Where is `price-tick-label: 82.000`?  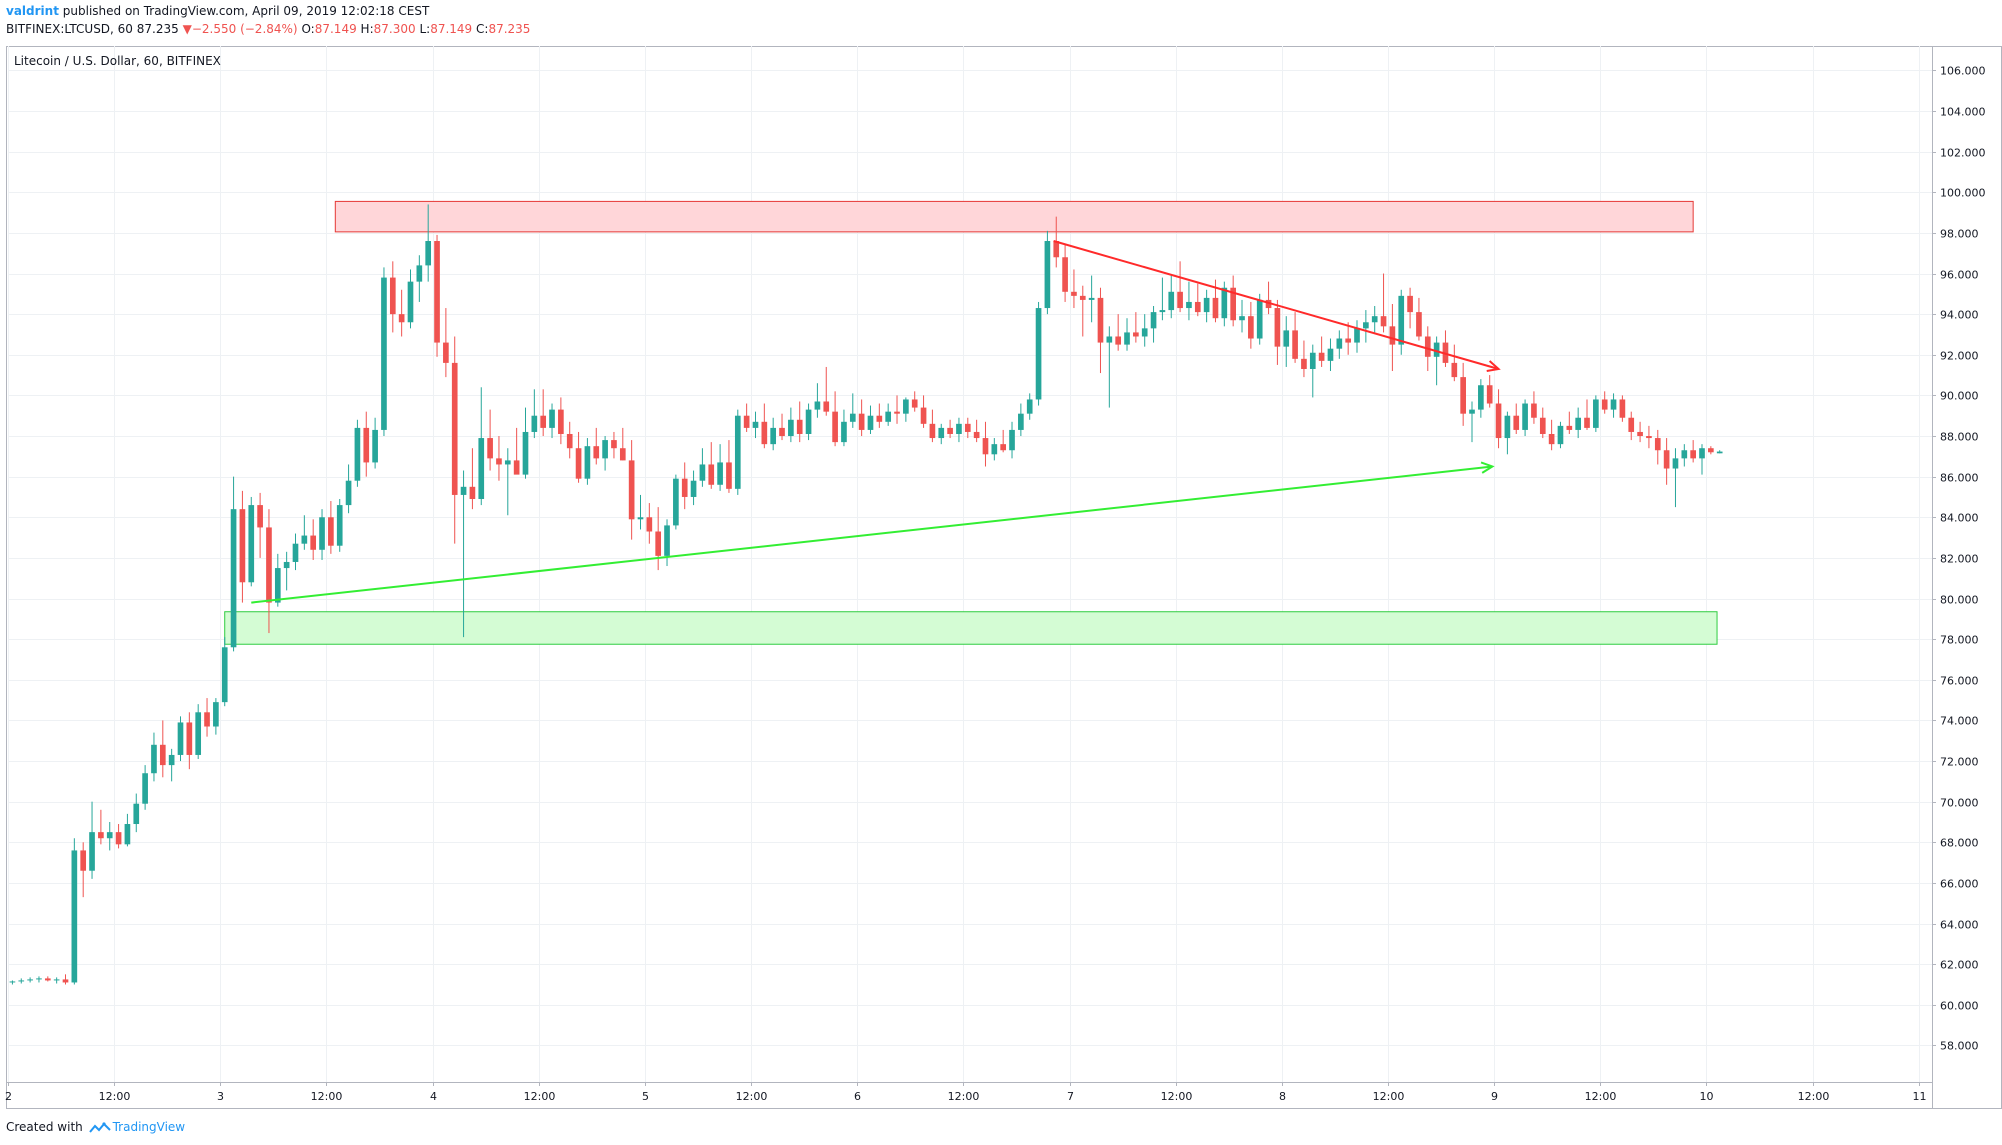 price-tick-label: 82.000 is located at coordinates (1959, 559).